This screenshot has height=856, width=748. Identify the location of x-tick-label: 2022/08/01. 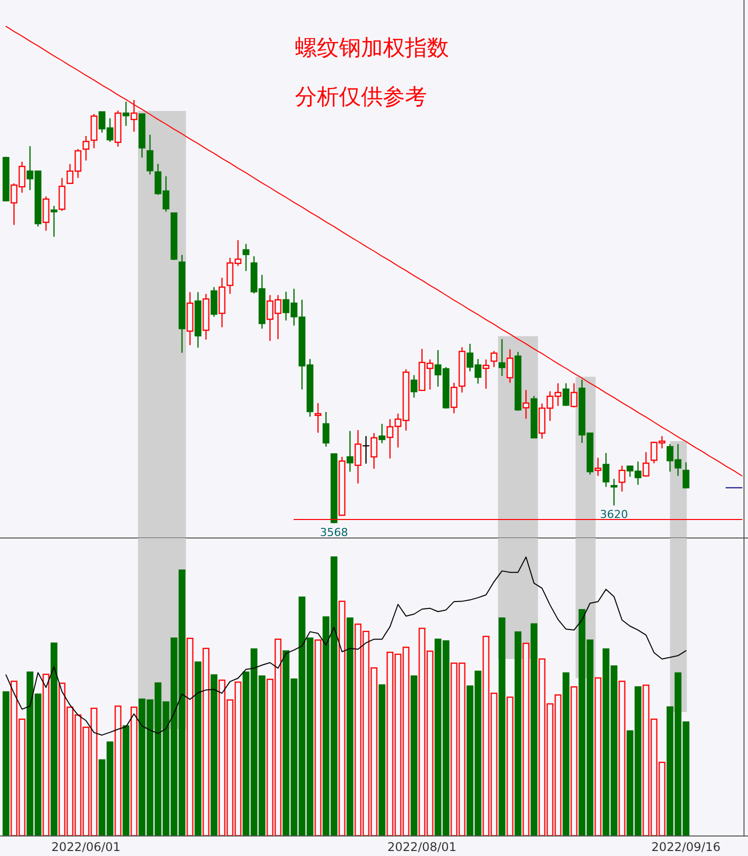
(422, 847).